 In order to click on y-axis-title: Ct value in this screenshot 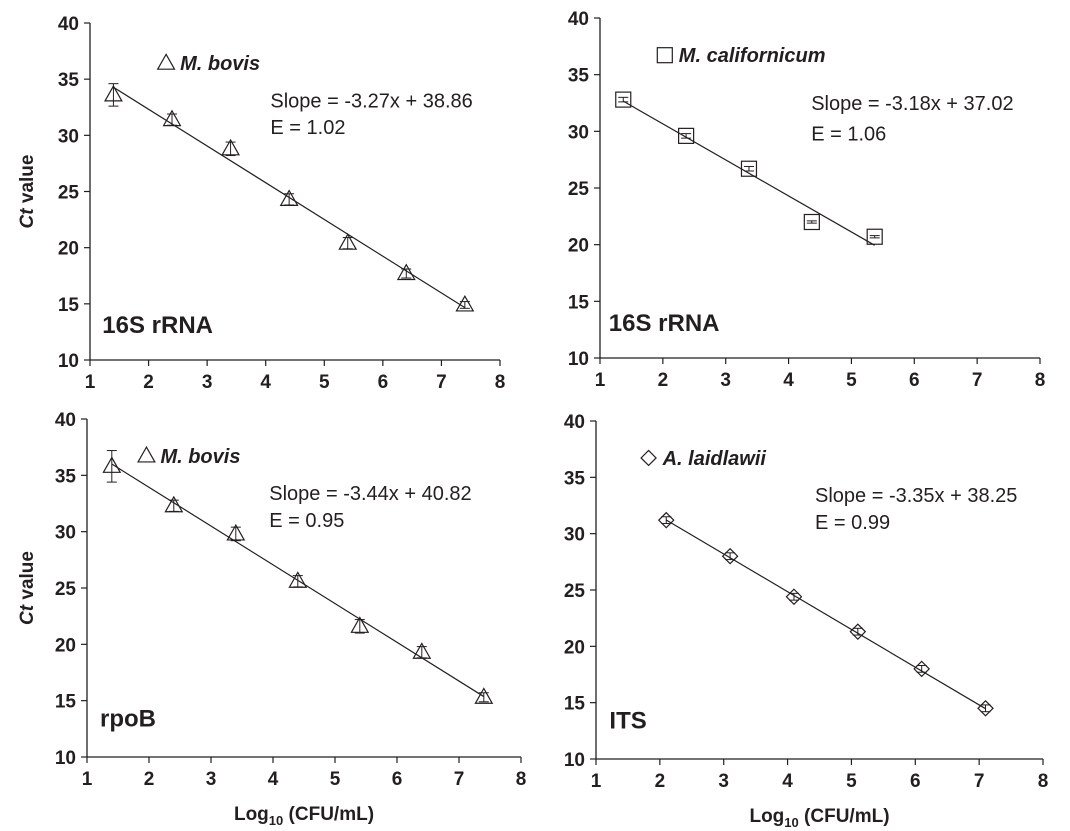, I will do `click(27, 192)`.